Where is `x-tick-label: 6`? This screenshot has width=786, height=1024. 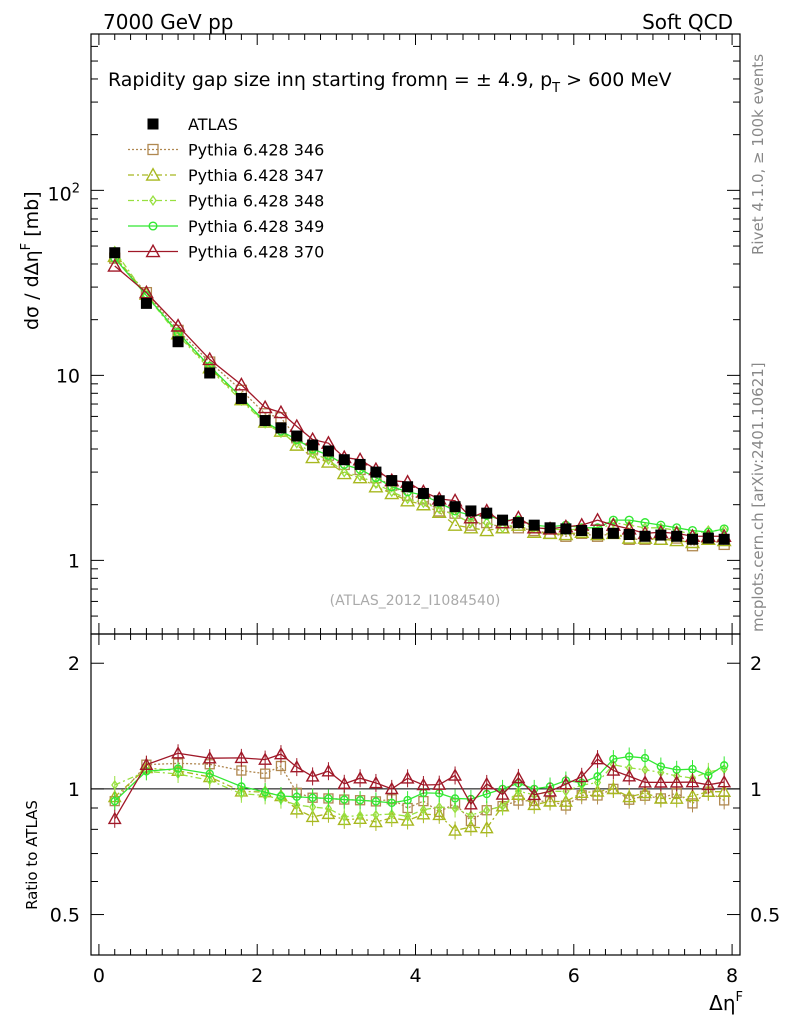
x-tick-label: 6 is located at coordinates (574, 976).